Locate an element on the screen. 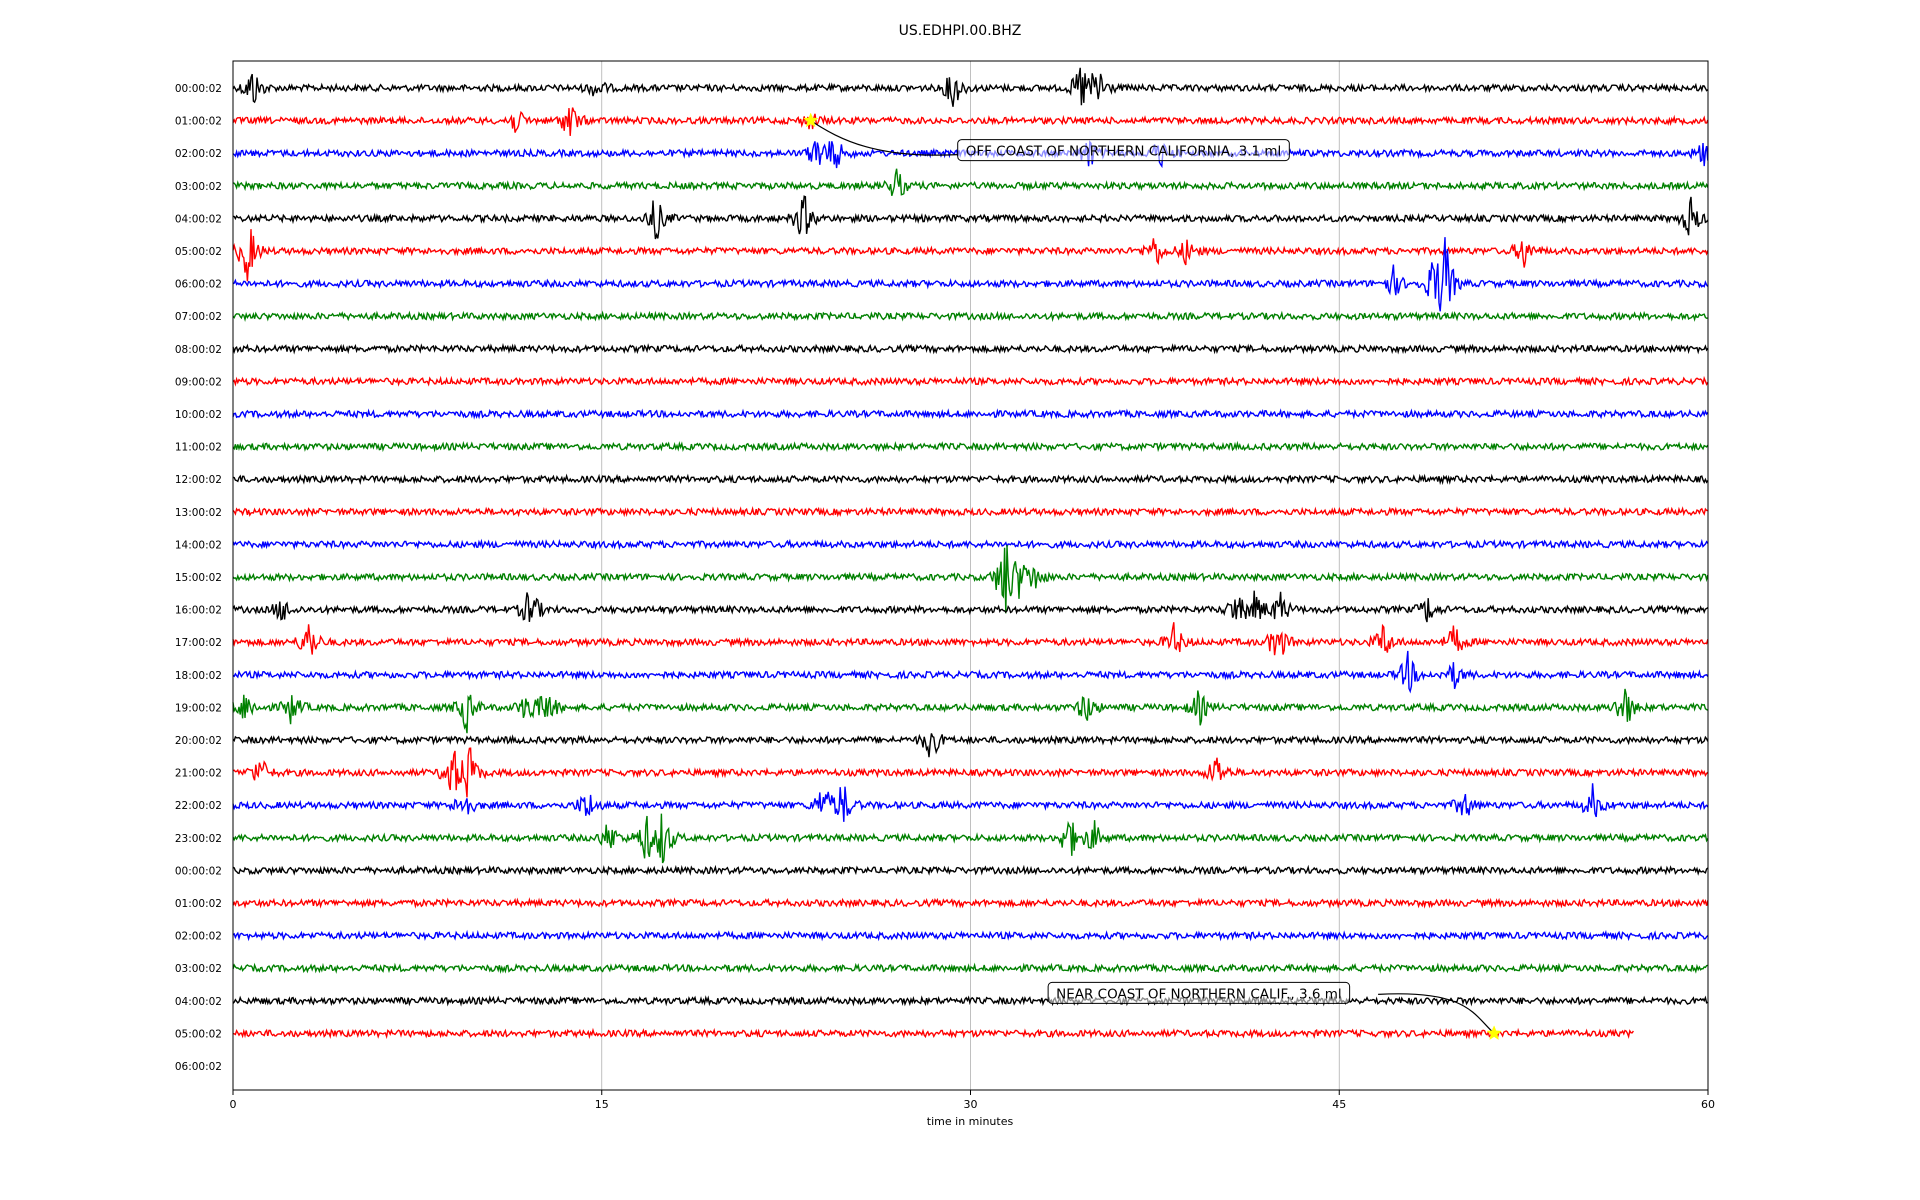  row-label-6: 06:00:02 is located at coordinates (198, 285).